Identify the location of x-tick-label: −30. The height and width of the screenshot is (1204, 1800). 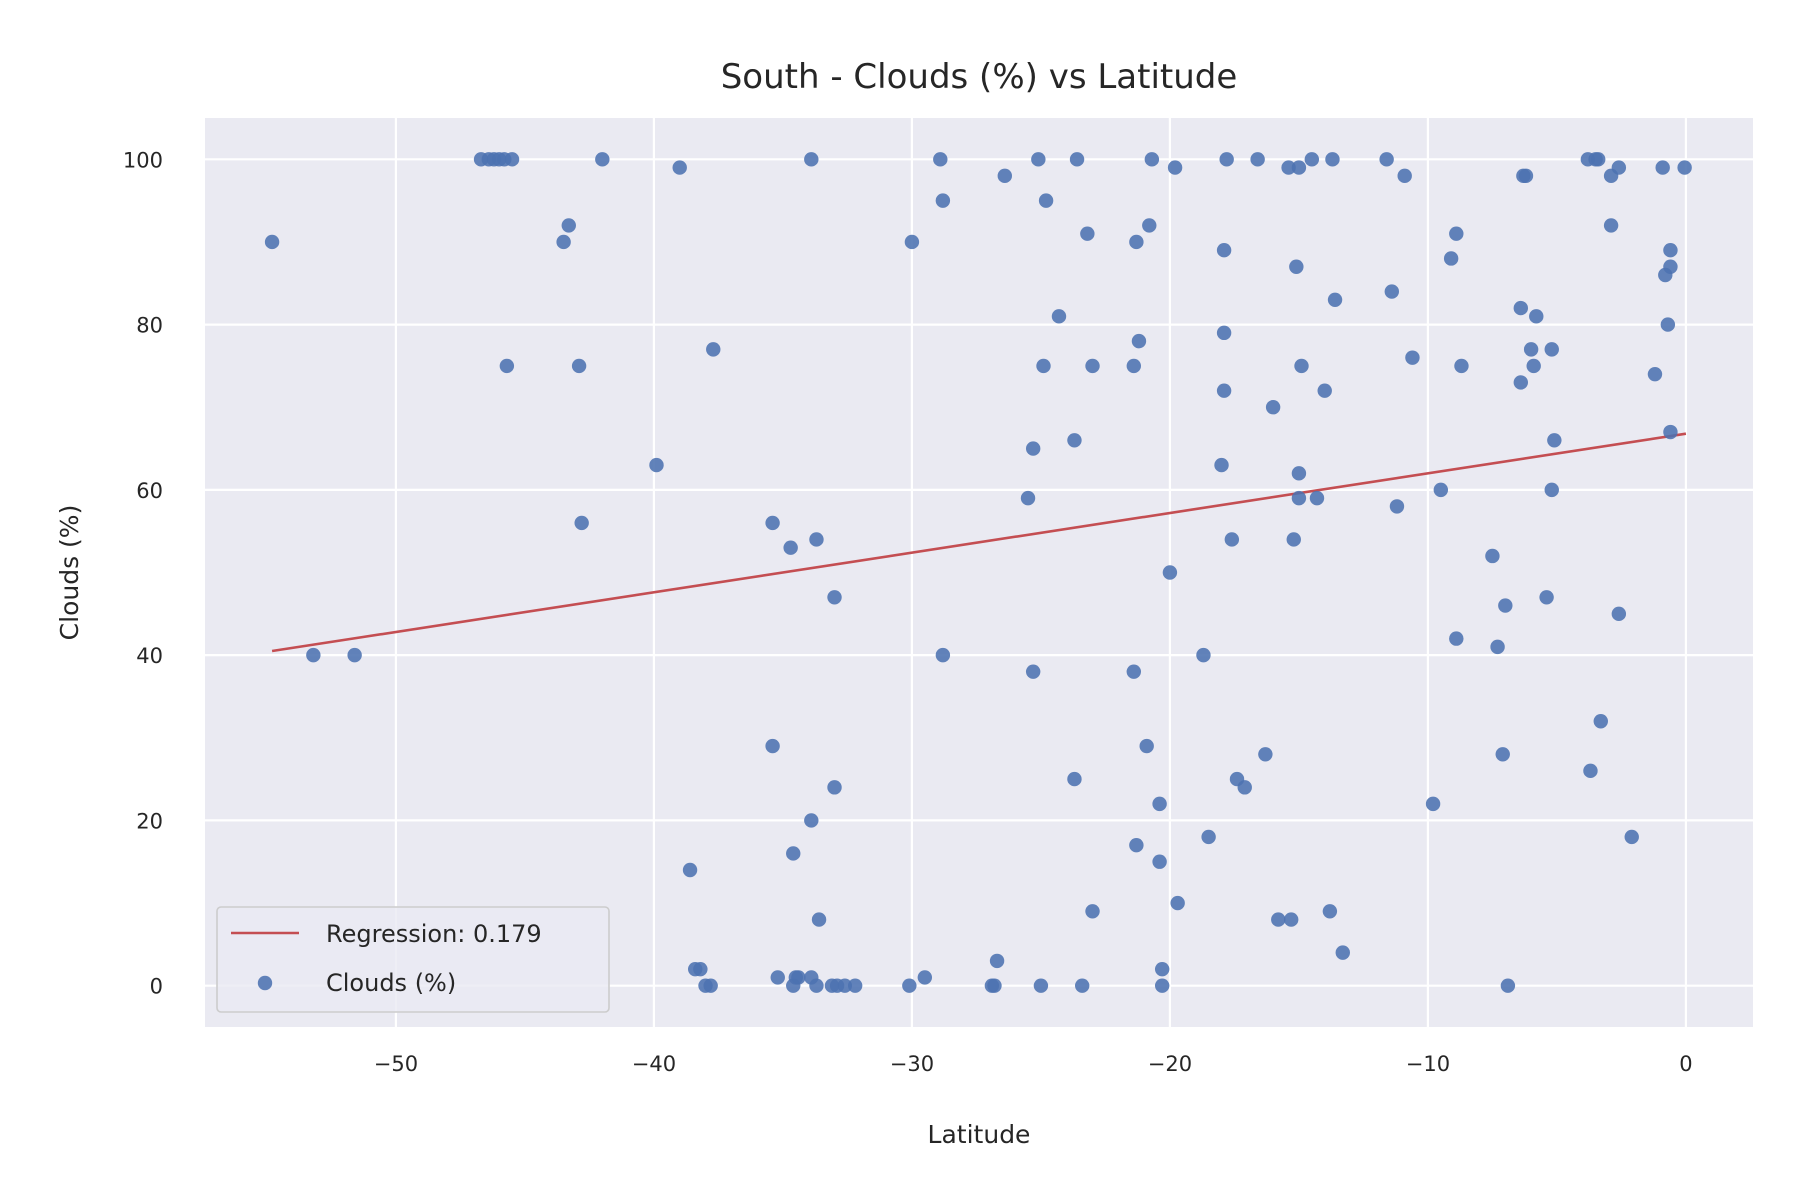
(912, 1064).